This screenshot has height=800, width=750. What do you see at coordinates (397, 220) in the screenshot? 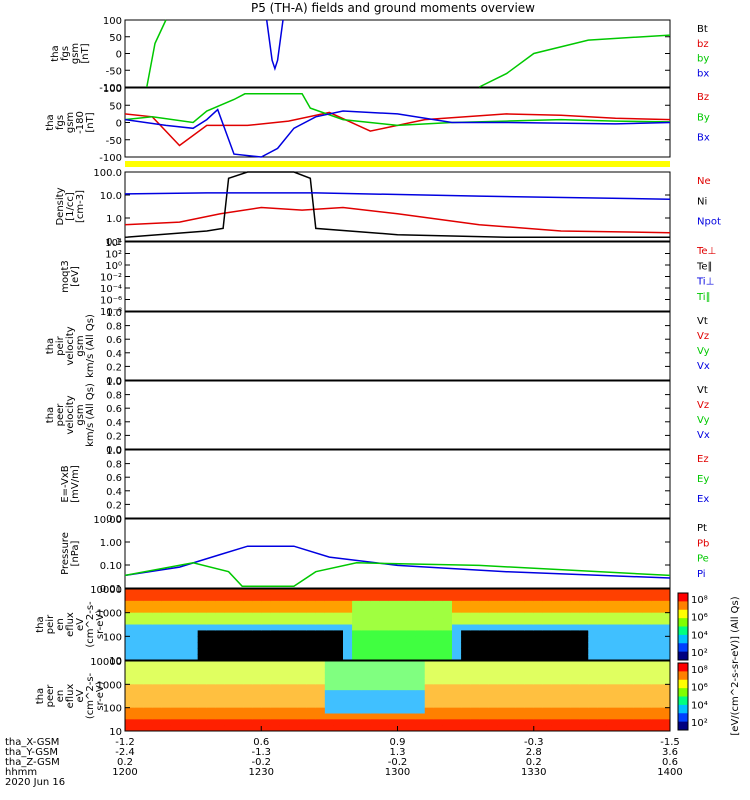
I see `series-Ne` at bounding box center [397, 220].